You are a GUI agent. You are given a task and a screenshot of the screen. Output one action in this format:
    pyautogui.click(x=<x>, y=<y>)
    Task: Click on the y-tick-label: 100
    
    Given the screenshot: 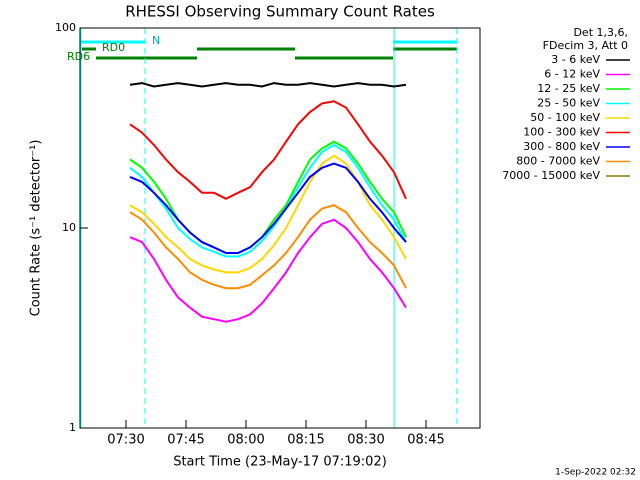 What is the action you would take?
    pyautogui.click(x=65, y=27)
    